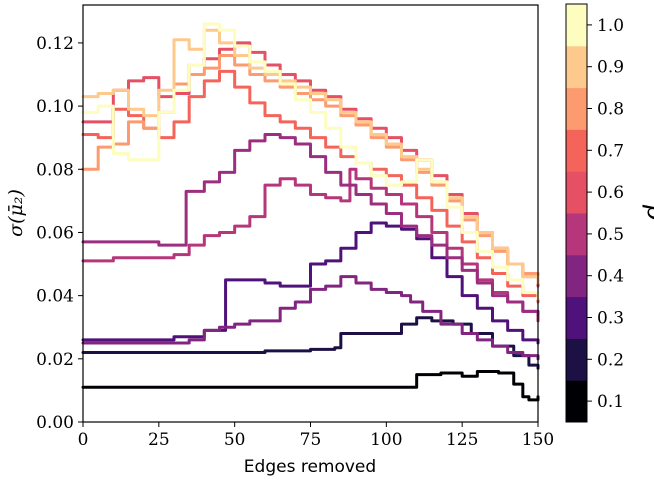 The height and width of the screenshot is (481, 654). What do you see at coordinates (610, 319) in the screenshot?
I see `colorbar-label-2: 0.3` at bounding box center [610, 319].